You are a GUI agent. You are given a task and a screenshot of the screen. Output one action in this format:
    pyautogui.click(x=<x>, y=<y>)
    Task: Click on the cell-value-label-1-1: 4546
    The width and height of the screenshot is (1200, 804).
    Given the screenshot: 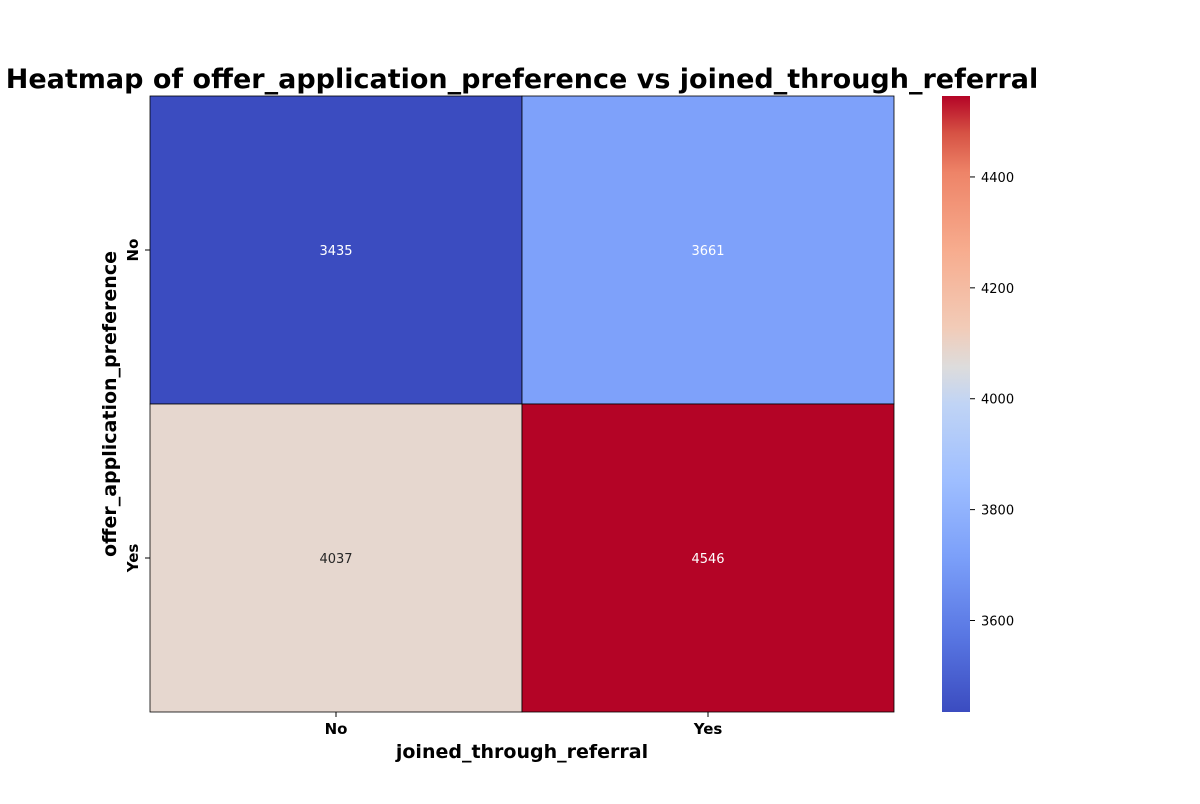 What is the action you would take?
    pyautogui.click(x=707, y=559)
    